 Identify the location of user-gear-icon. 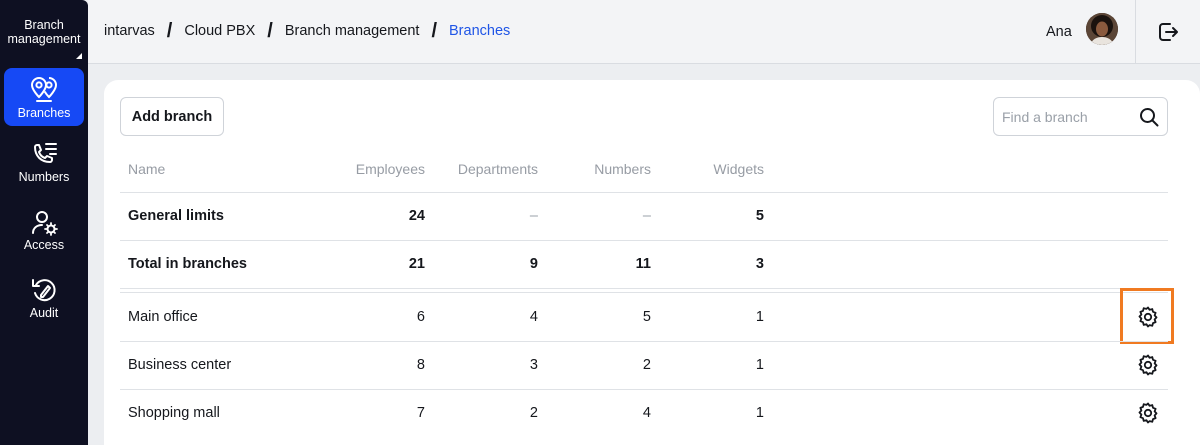
(45, 223).